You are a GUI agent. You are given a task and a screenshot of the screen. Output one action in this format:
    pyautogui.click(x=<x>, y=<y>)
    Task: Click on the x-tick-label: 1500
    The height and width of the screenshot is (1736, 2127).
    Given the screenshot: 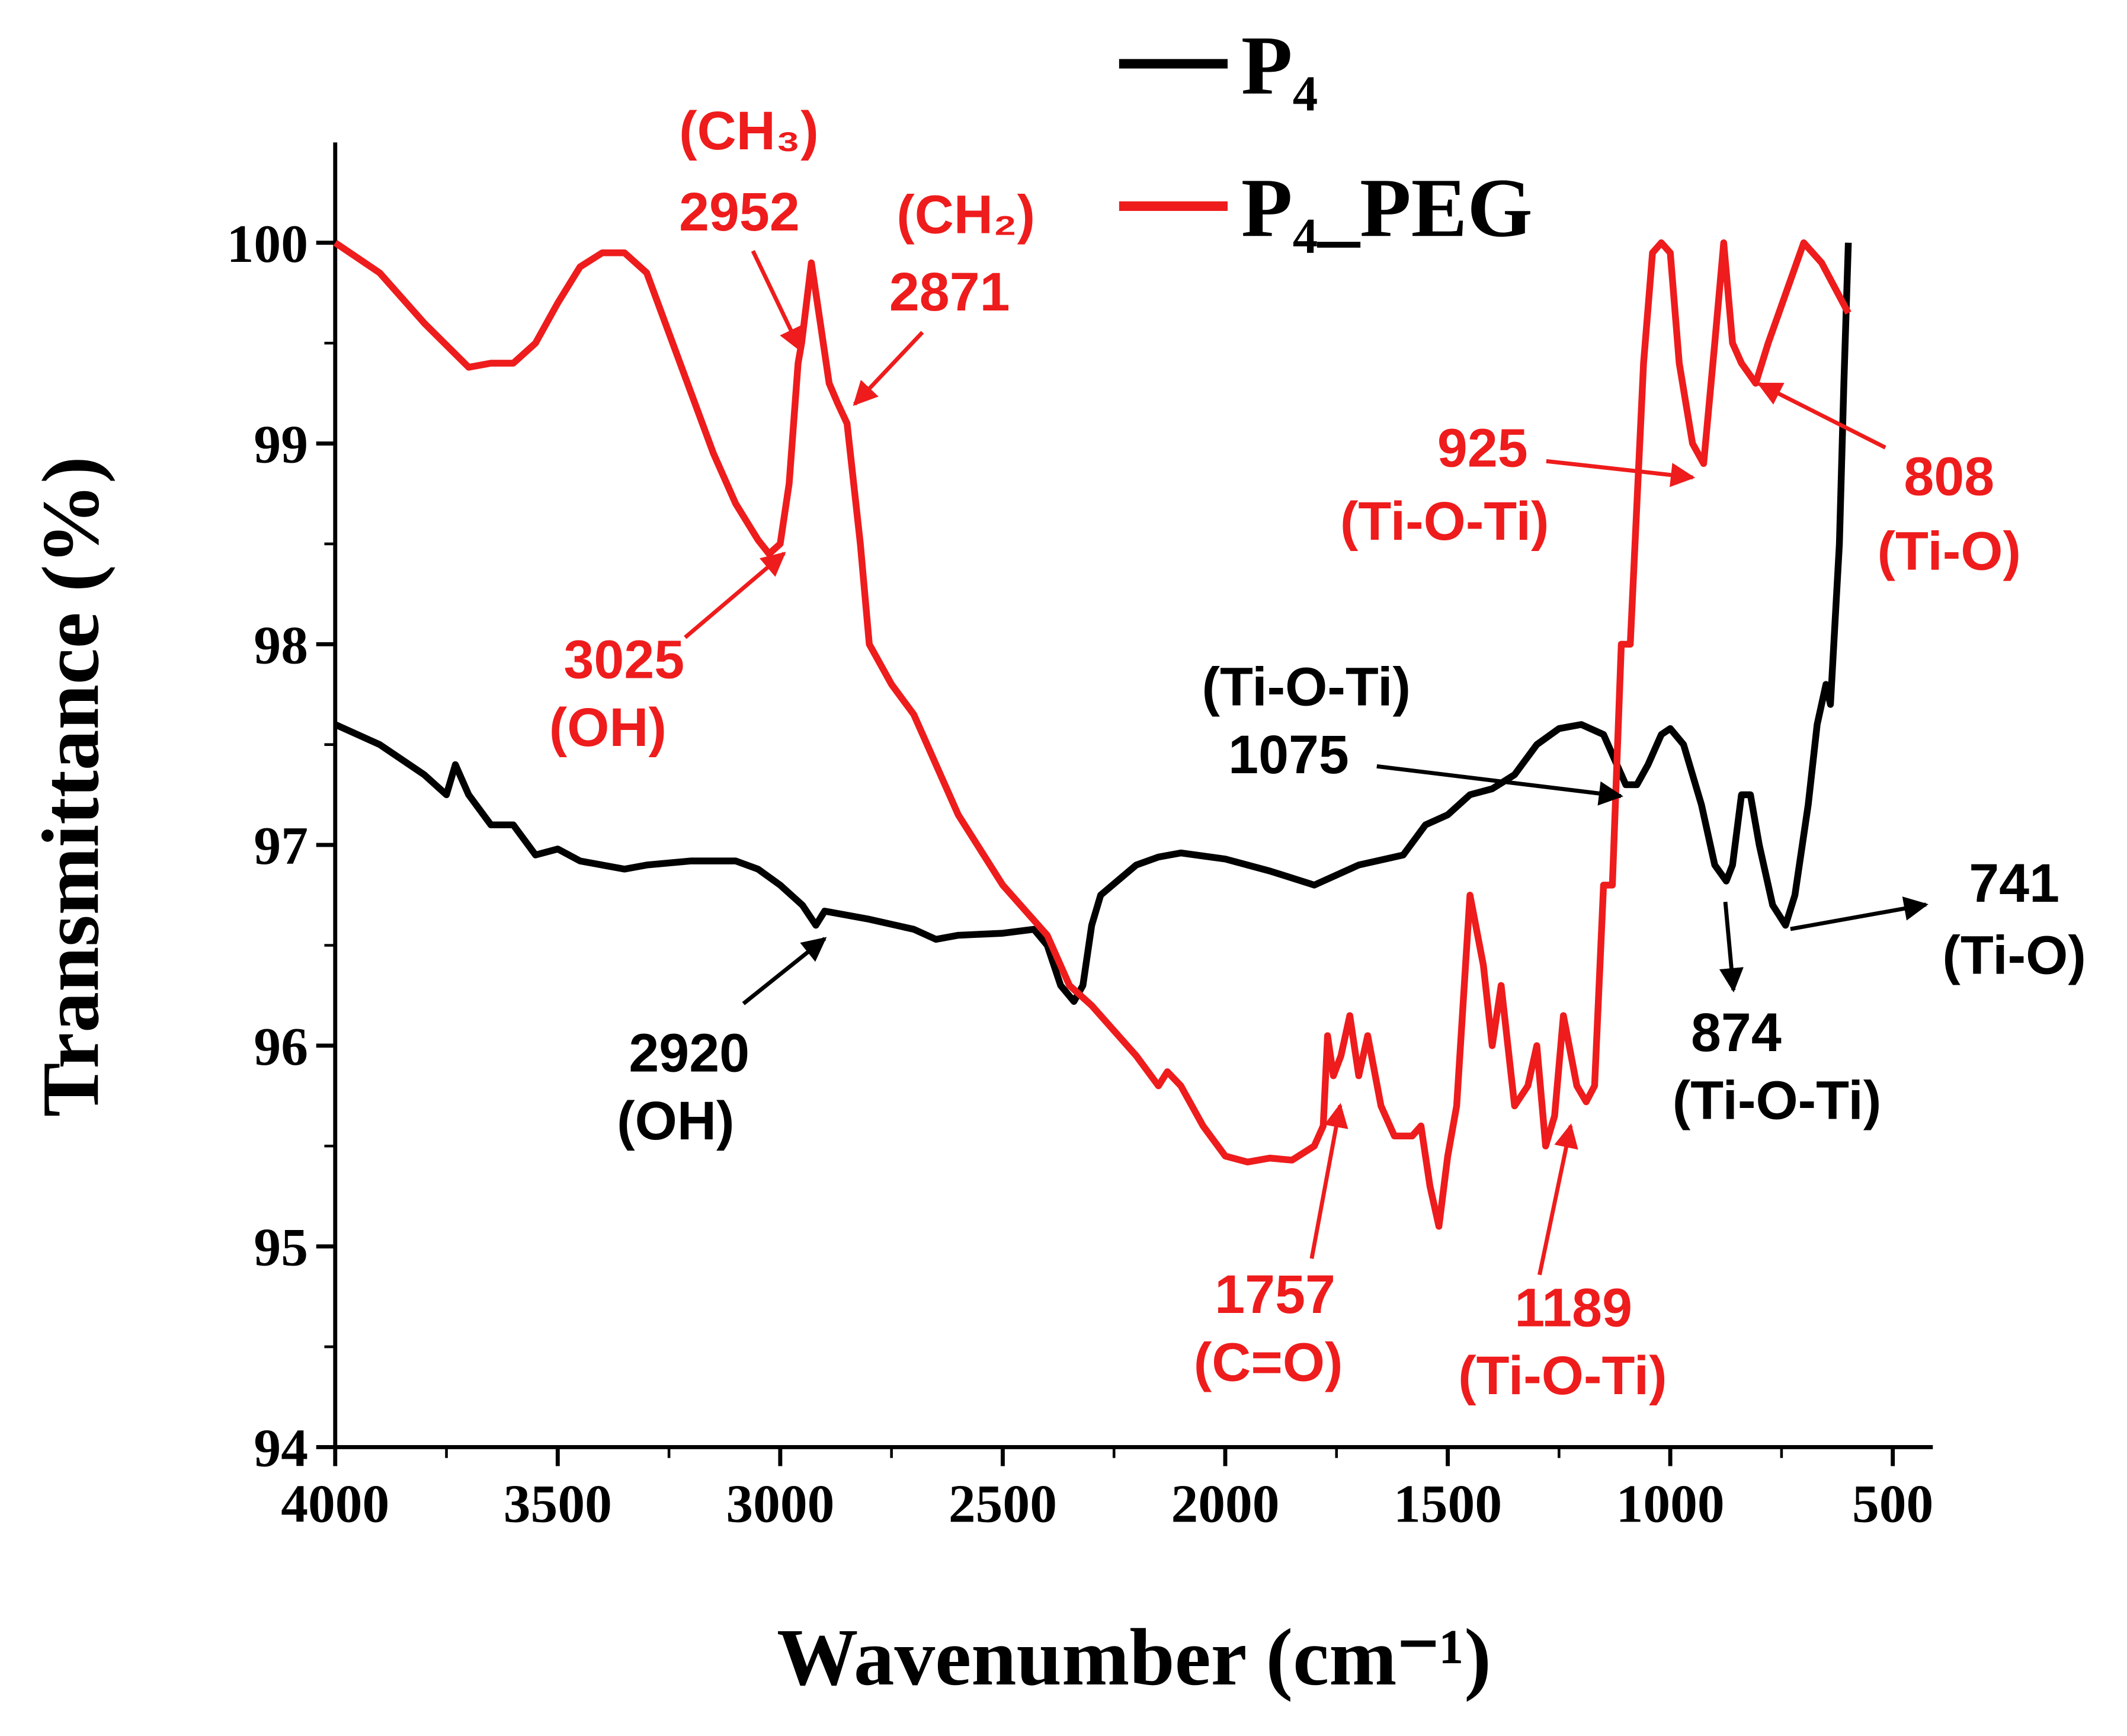 What is the action you would take?
    pyautogui.click(x=1448, y=1503)
    